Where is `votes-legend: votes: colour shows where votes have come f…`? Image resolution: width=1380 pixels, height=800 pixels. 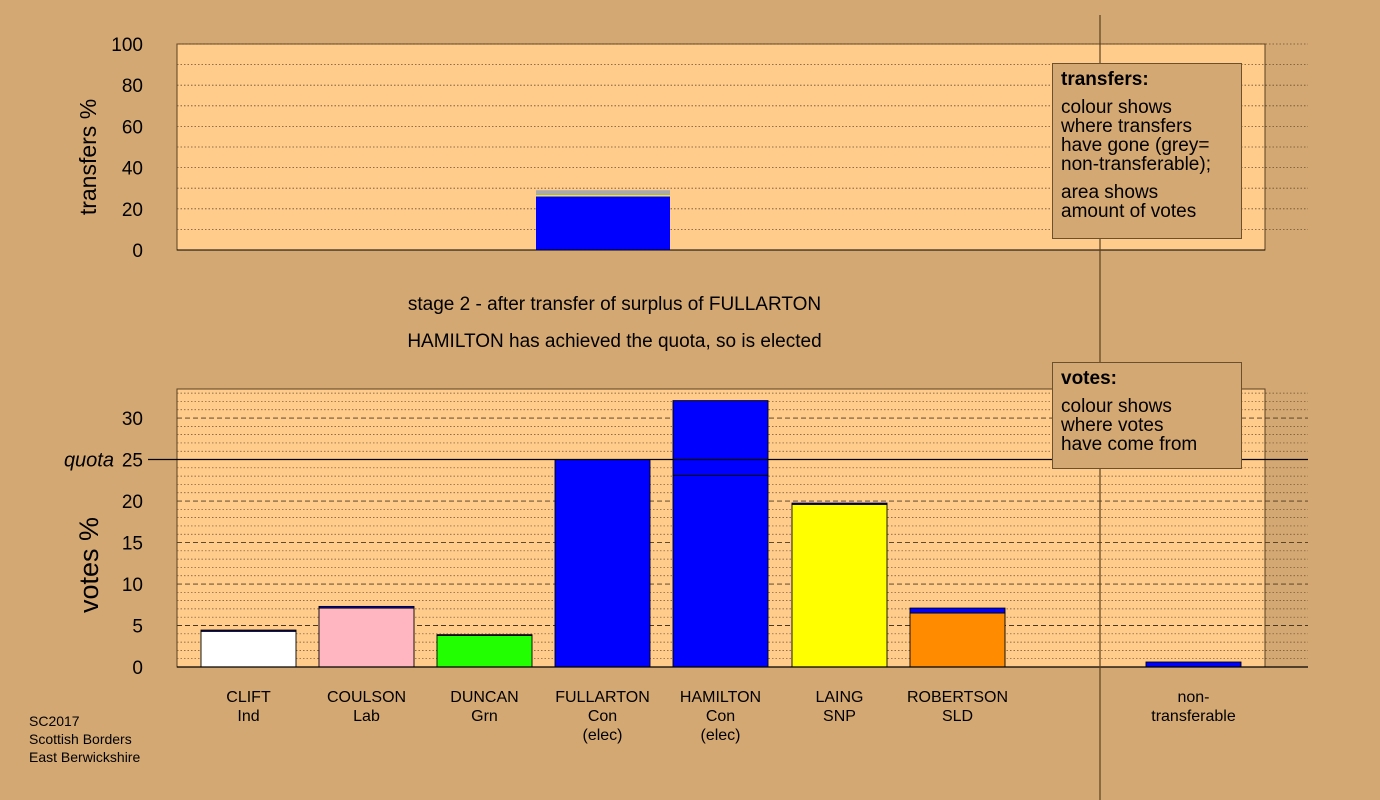 votes-legend: votes: colour shows where votes have come f… is located at coordinates (1147, 415).